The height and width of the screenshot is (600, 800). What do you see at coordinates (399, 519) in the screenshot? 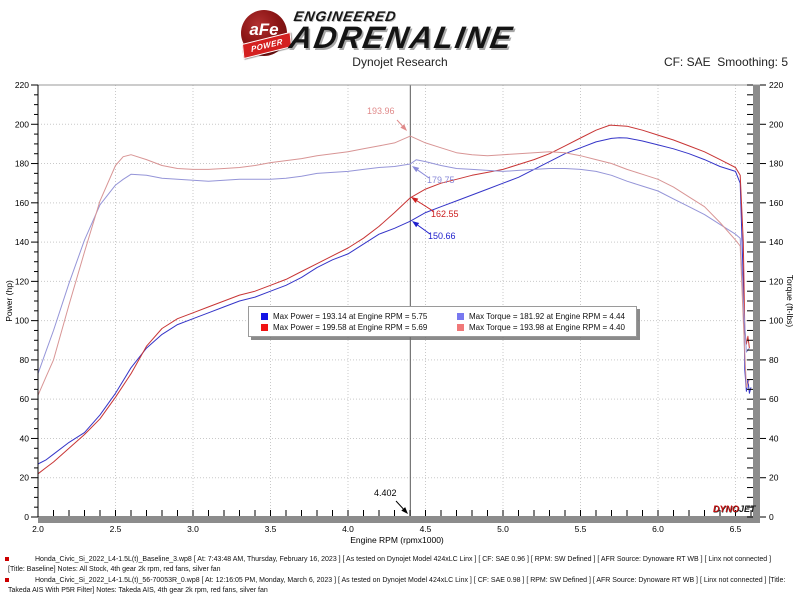
I see `bottom-axis-bar` at bounding box center [399, 519].